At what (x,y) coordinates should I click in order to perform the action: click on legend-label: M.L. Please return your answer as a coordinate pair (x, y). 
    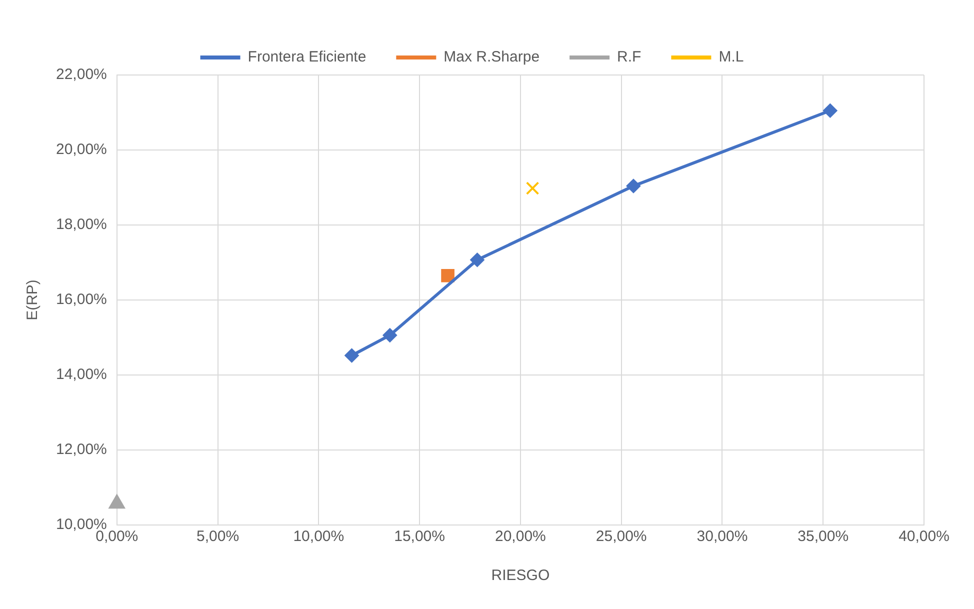
    Looking at the image, I should click on (731, 57).